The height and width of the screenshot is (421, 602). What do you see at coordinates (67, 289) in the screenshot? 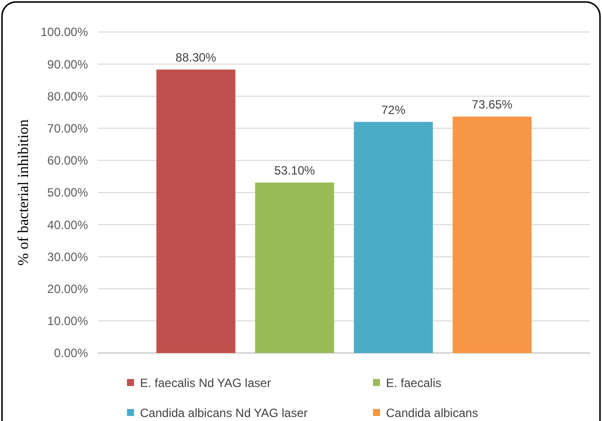
I see `y-tick-label: 20.00%` at bounding box center [67, 289].